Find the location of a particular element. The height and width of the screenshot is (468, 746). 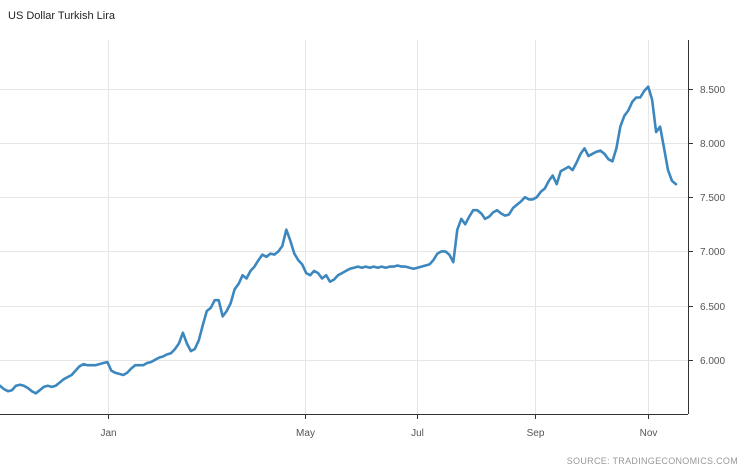

x-tick-label: Sep is located at coordinates (536, 433).